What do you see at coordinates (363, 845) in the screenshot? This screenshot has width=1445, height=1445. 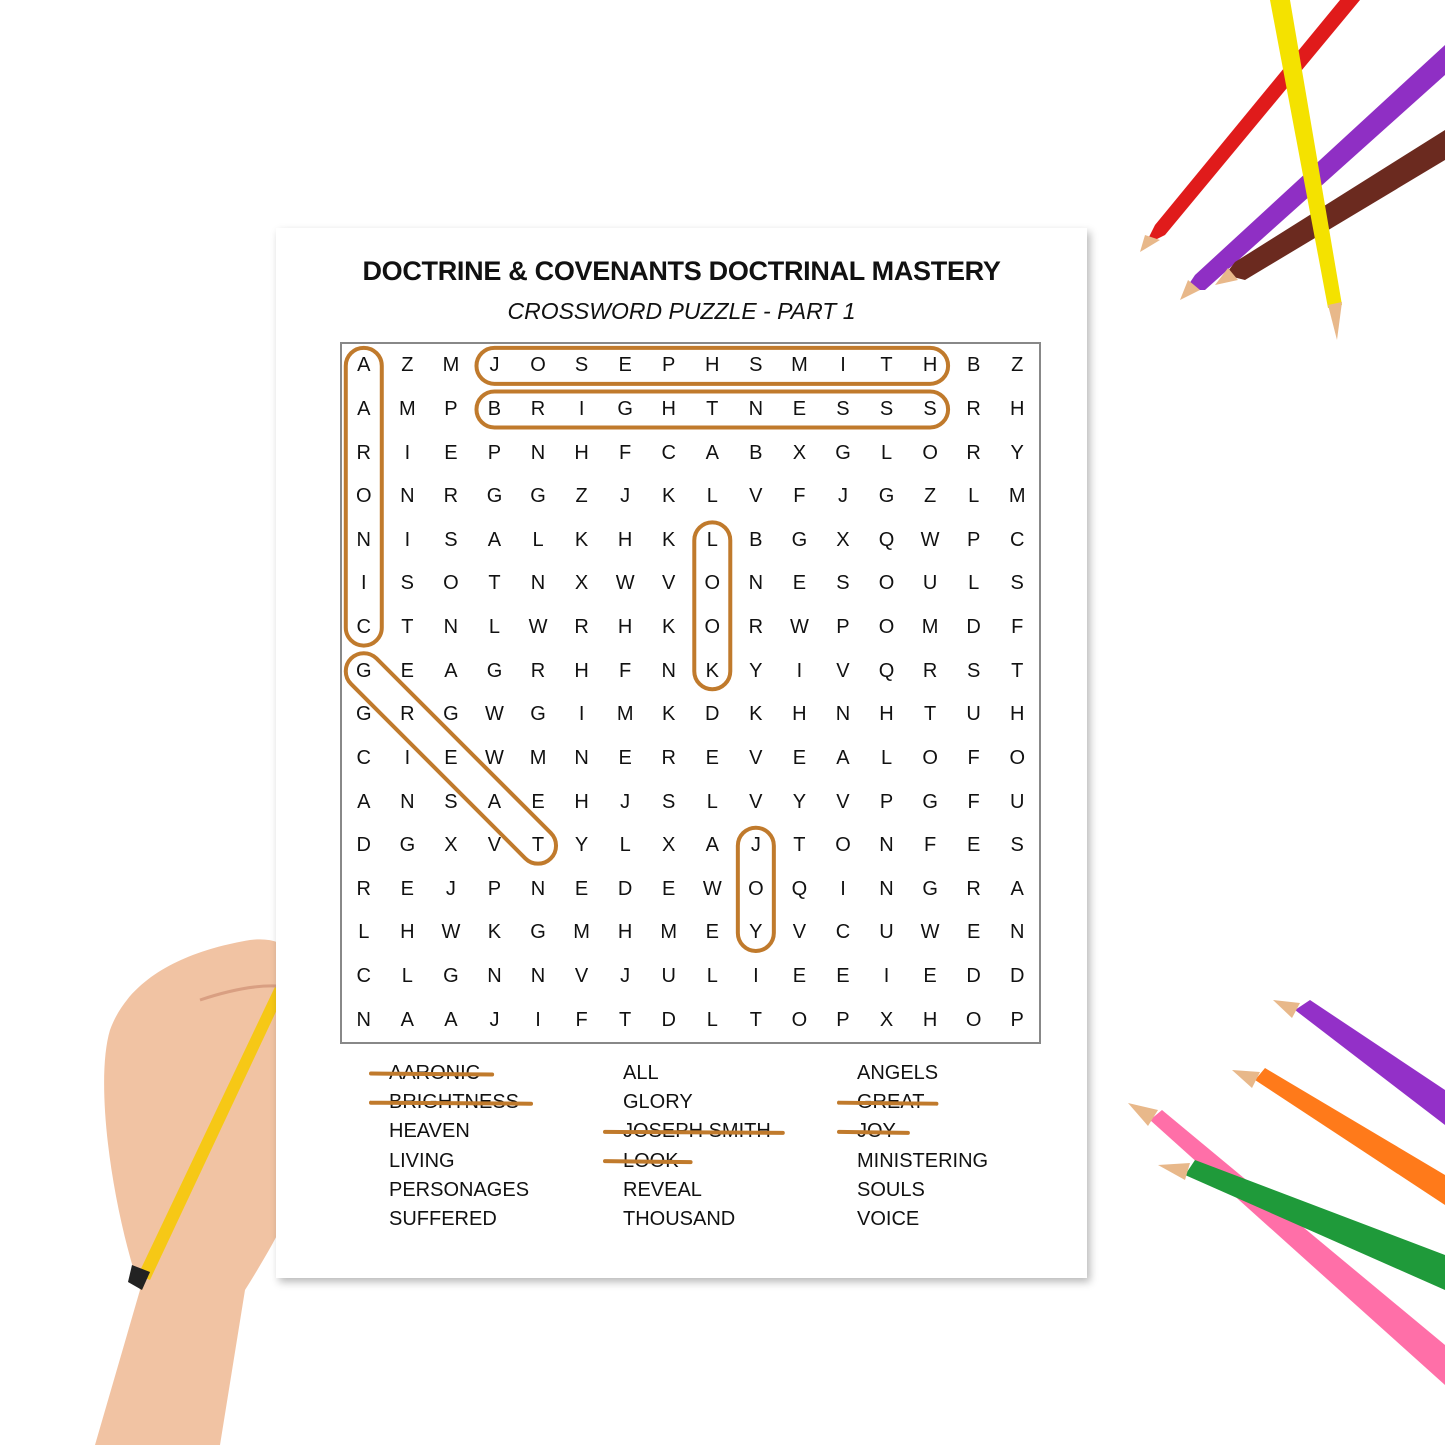 I see `grid-letter: D` at bounding box center [363, 845].